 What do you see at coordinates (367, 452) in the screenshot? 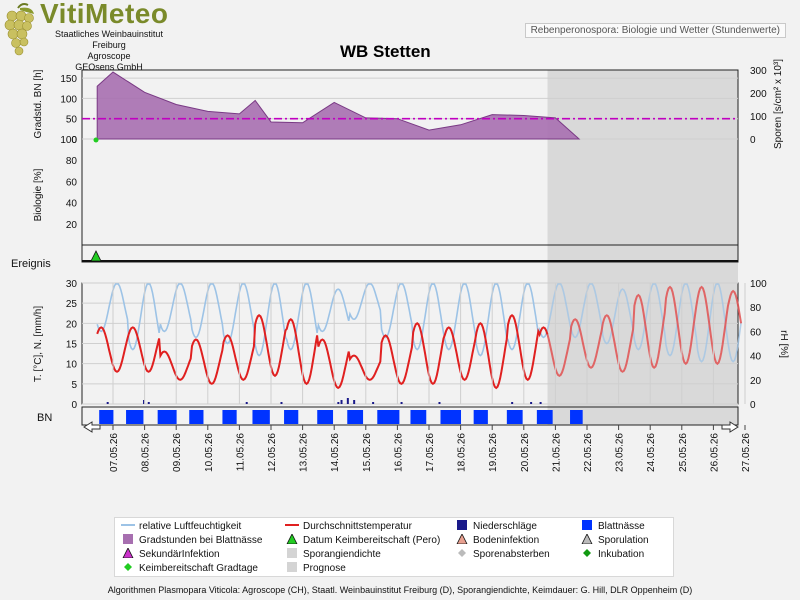
I see `x-tick-label: 15.05.26` at bounding box center [367, 452].